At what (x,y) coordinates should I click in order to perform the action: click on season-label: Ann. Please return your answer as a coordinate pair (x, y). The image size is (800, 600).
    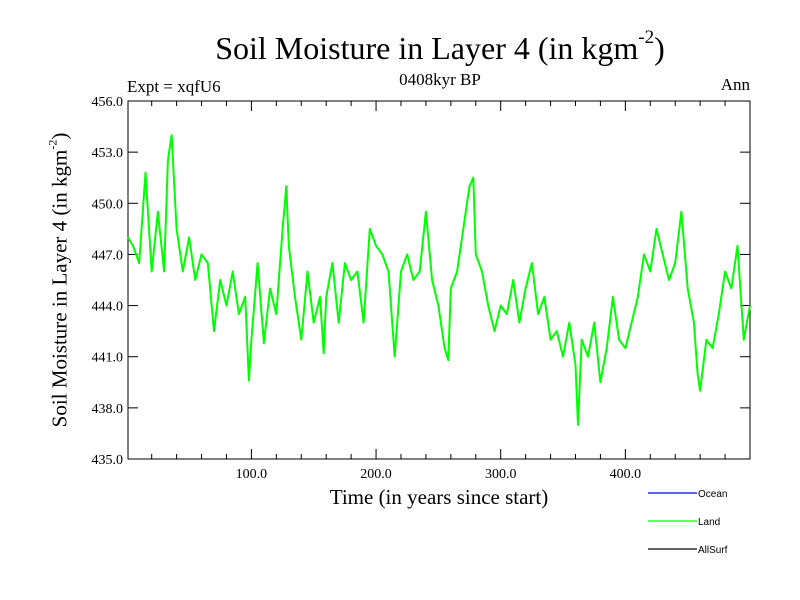
    Looking at the image, I should click on (735, 84).